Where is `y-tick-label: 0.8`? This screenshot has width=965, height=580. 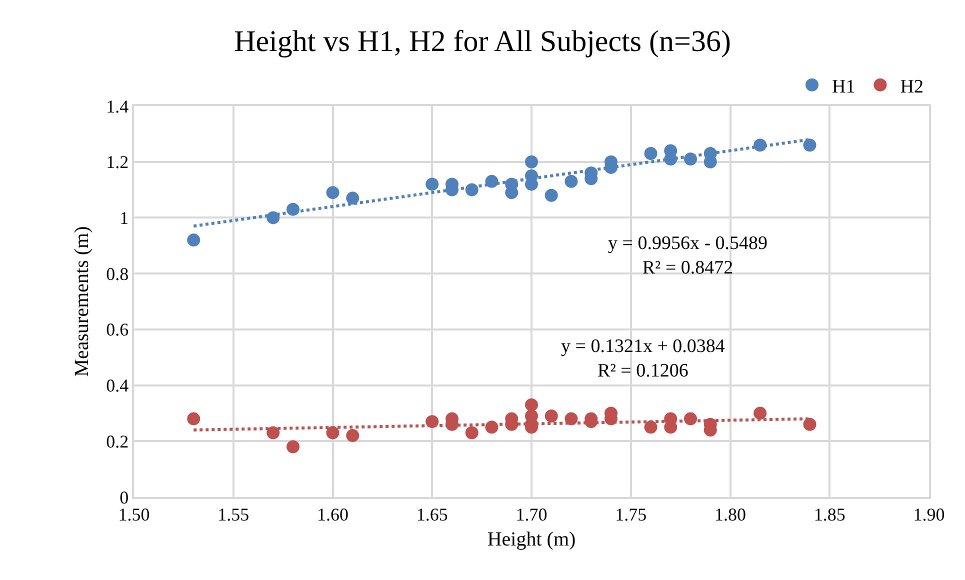 y-tick-label: 0.8 is located at coordinates (117, 274).